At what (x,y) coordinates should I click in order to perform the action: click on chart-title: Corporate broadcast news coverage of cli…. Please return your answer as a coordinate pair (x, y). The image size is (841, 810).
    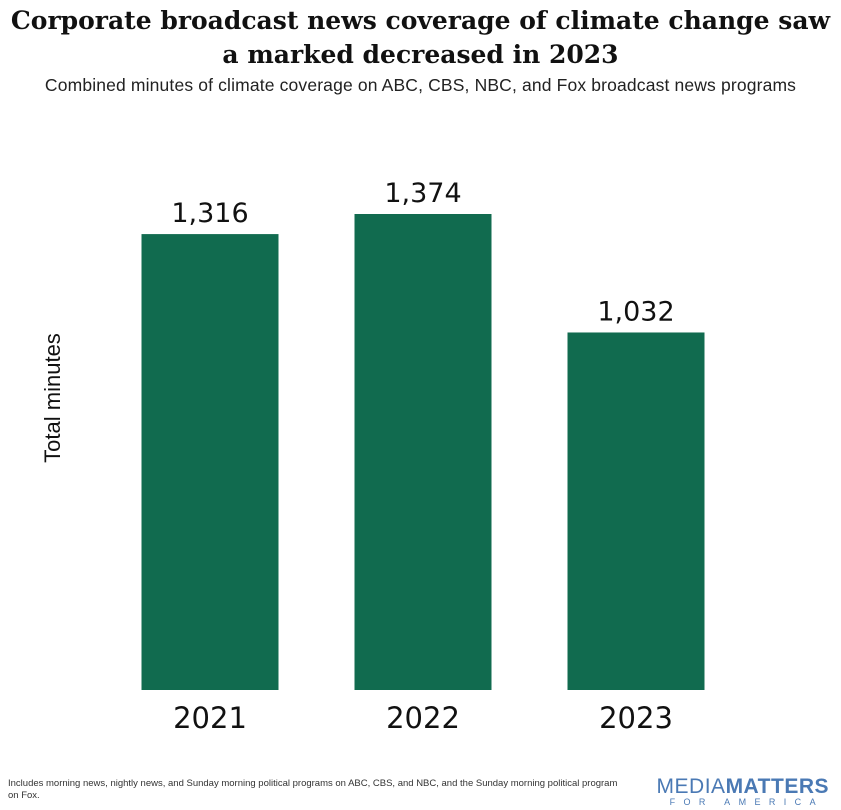
    Looking at the image, I should click on (420, 38).